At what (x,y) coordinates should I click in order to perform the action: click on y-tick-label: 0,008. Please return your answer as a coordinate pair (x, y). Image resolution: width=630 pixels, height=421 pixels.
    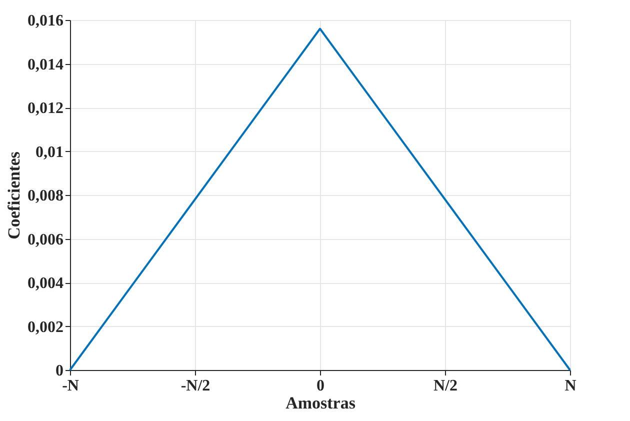
    Looking at the image, I should click on (46, 196).